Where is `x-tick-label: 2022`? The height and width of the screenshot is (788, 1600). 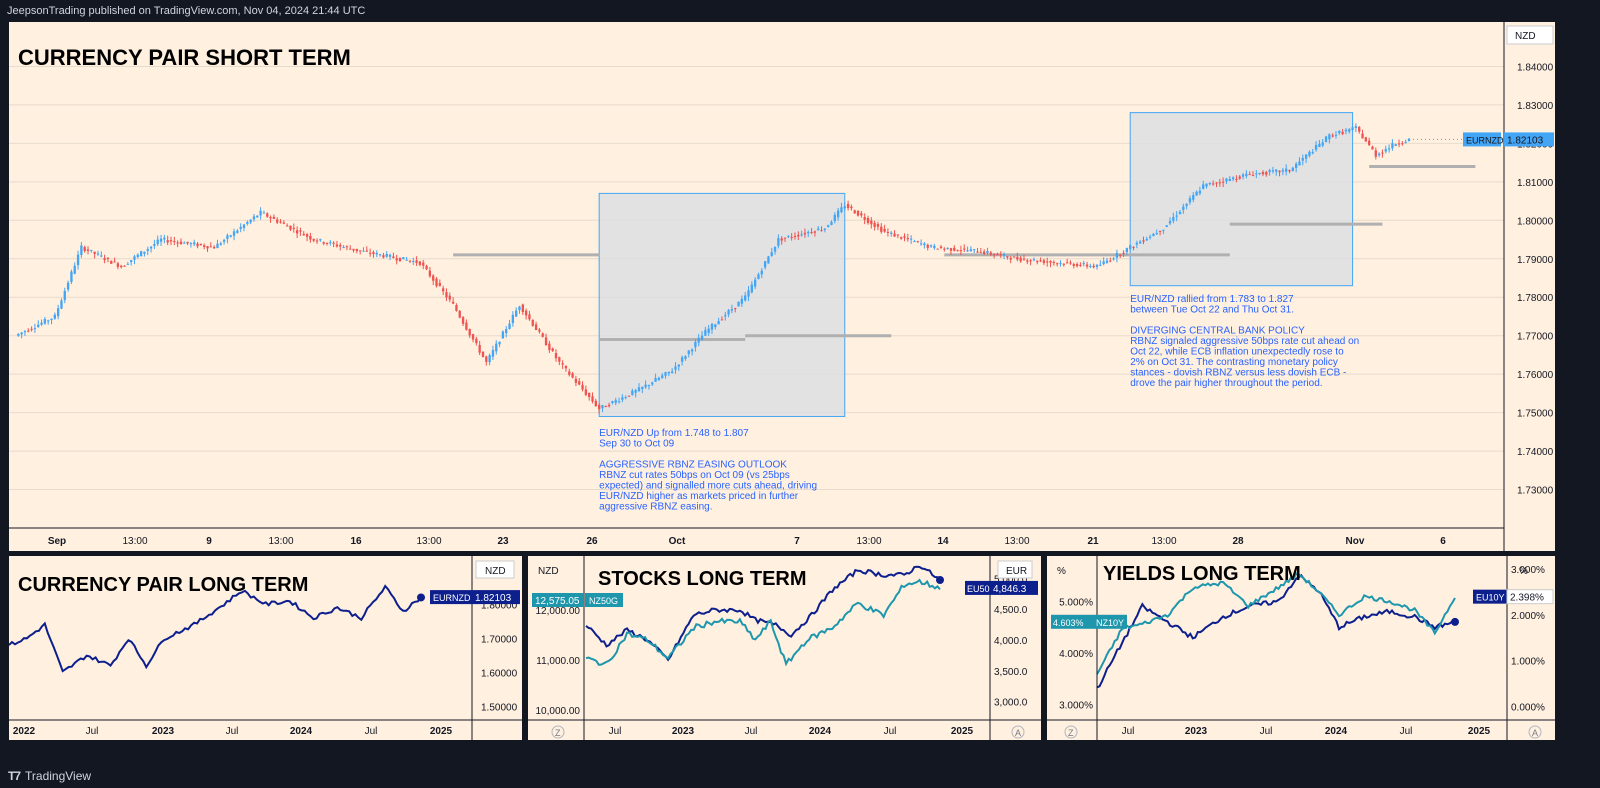
x-tick-label: 2022 is located at coordinates (24, 731).